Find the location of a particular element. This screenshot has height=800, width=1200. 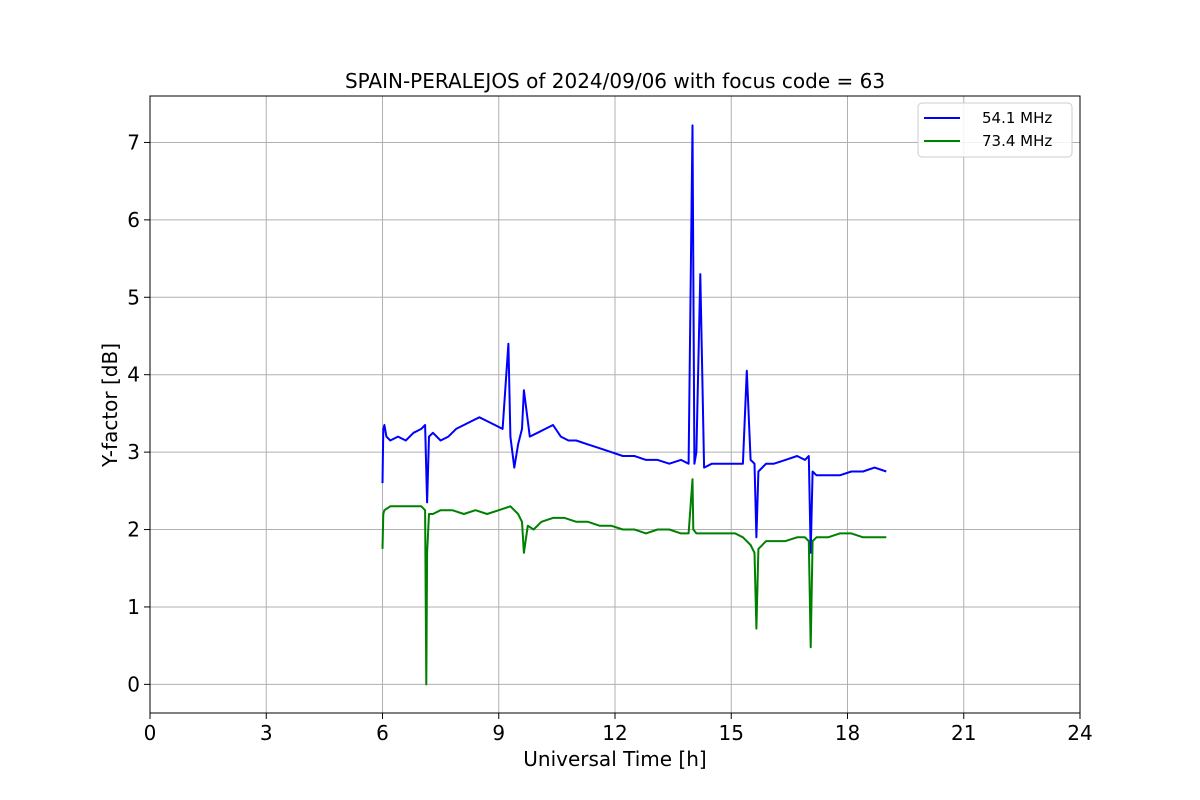

x-axis-ticks: 0 3 6 9 12 15 18 21 24 is located at coordinates (618, 729).